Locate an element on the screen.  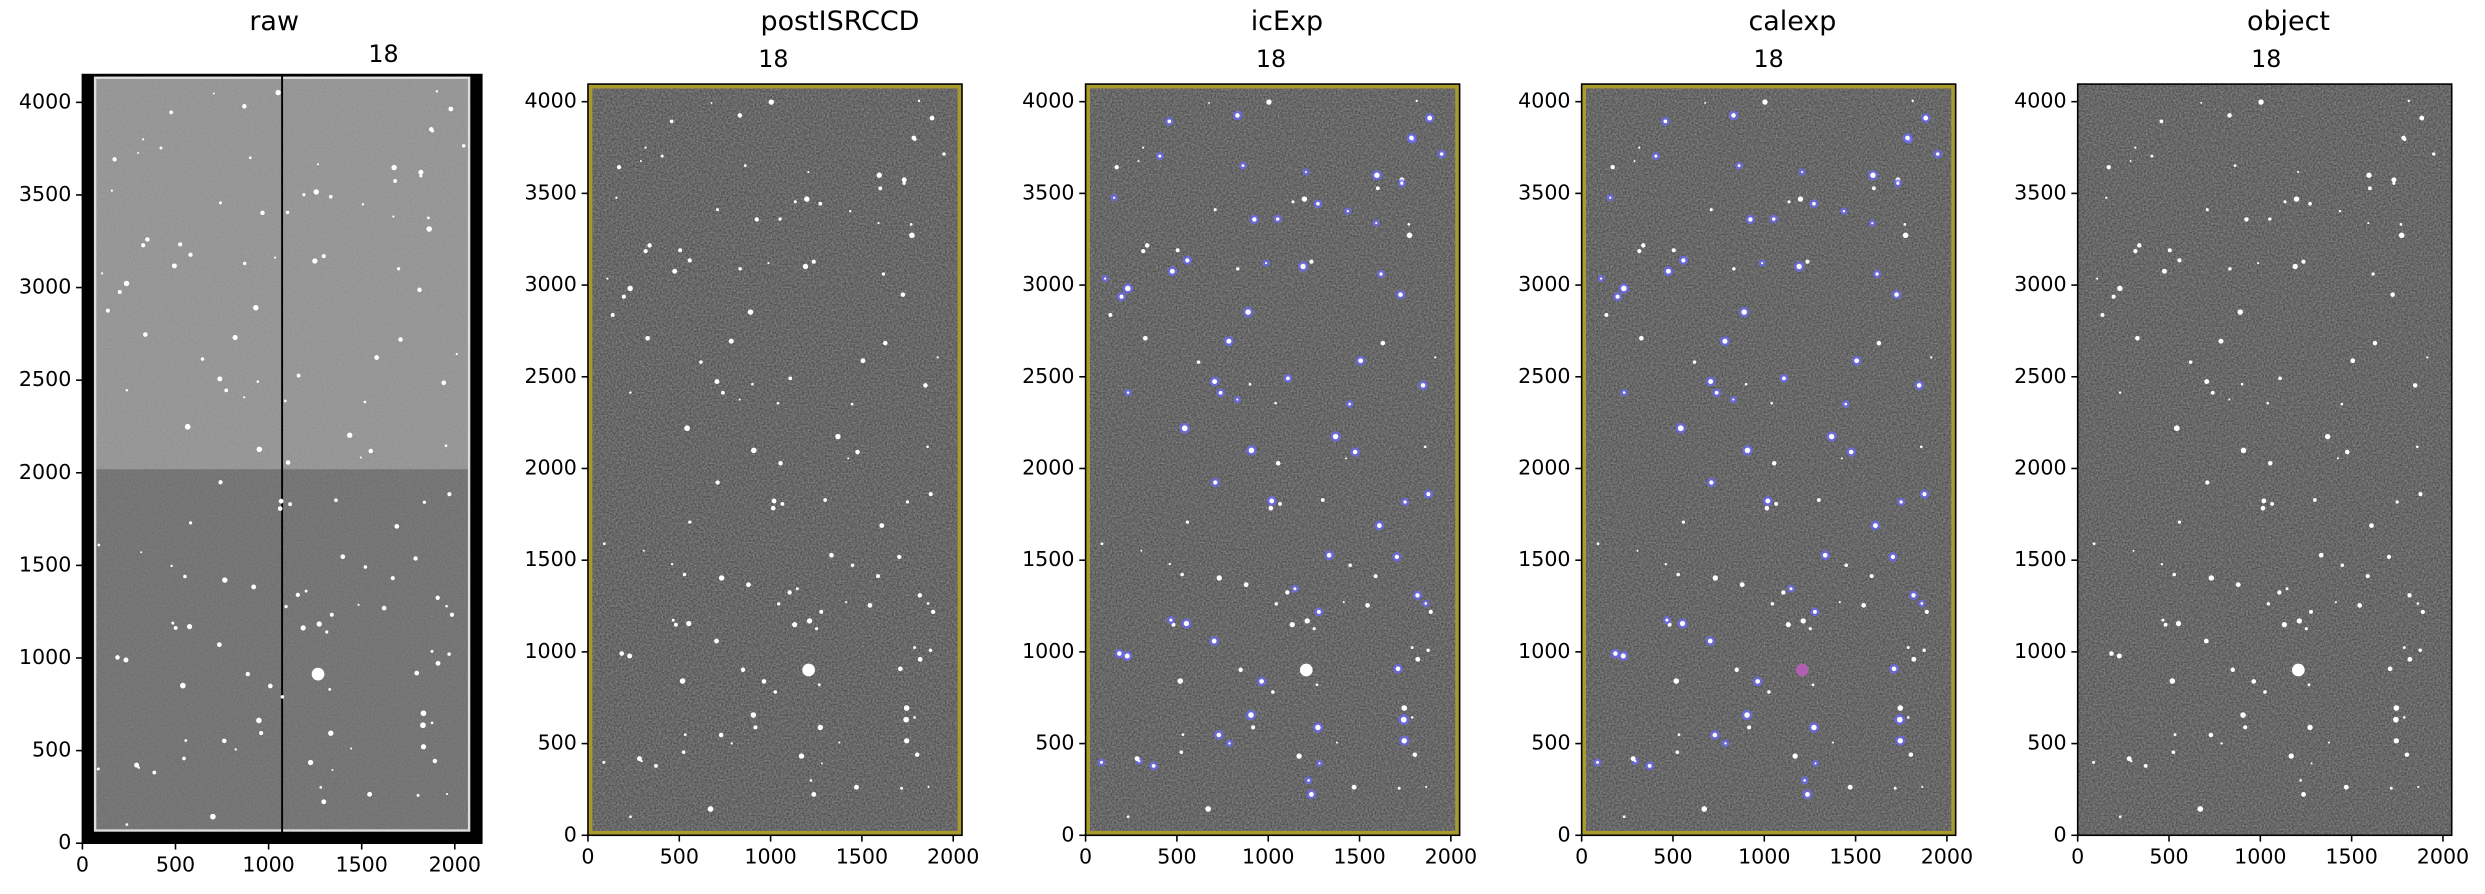
y-tick-label: 3500 is located at coordinates (1544, 192).